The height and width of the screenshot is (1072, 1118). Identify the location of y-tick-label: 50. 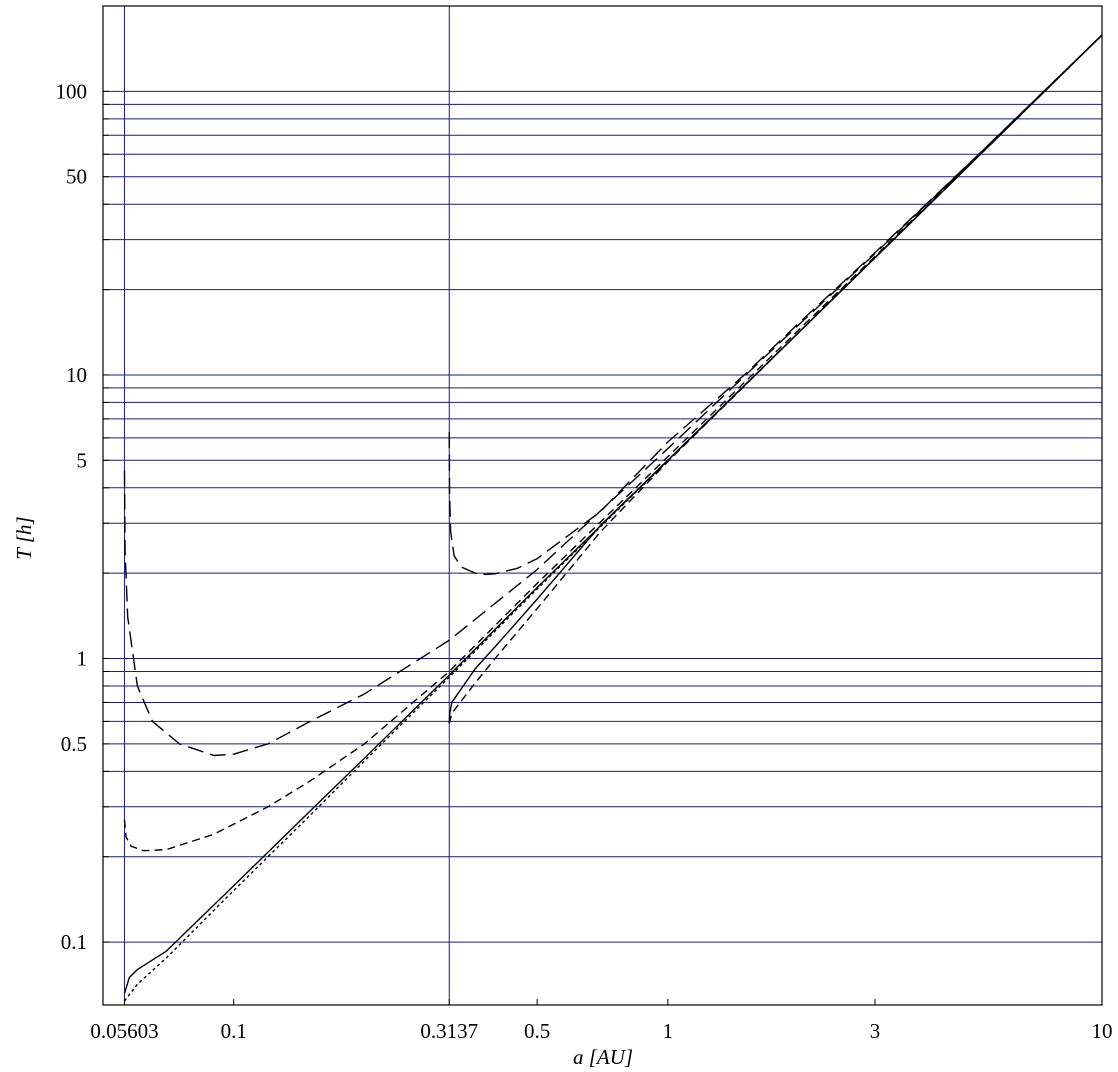
(76, 177).